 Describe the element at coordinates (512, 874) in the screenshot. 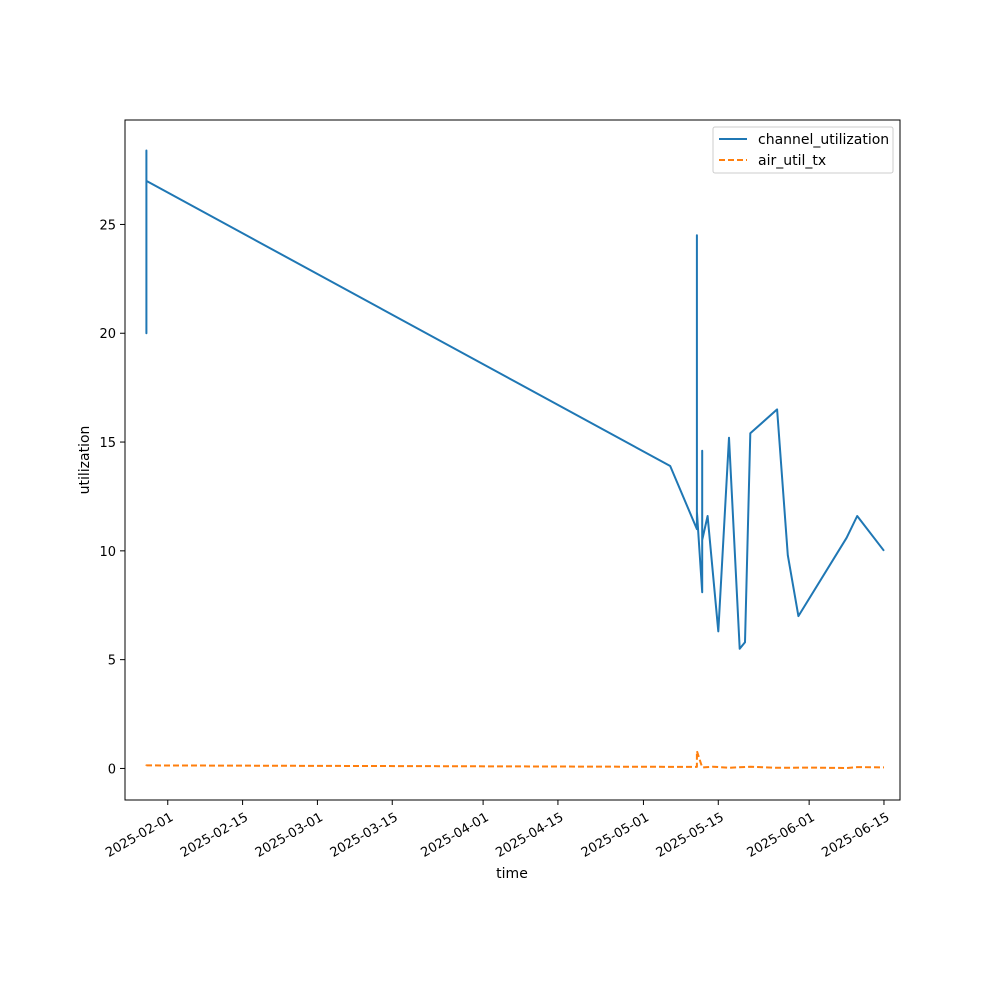

I see `x-axis-label: time` at that location.